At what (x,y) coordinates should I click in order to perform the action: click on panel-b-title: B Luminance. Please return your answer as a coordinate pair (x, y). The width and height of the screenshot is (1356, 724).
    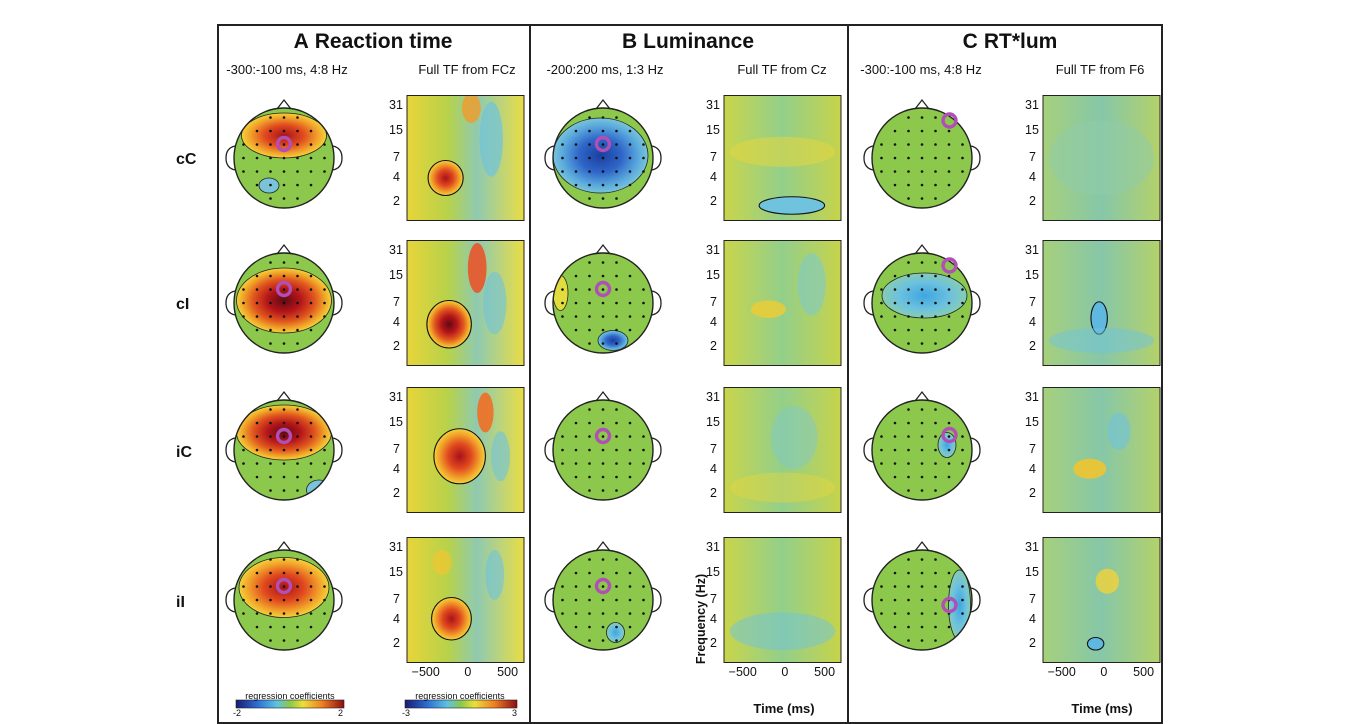
    Looking at the image, I should click on (688, 41).